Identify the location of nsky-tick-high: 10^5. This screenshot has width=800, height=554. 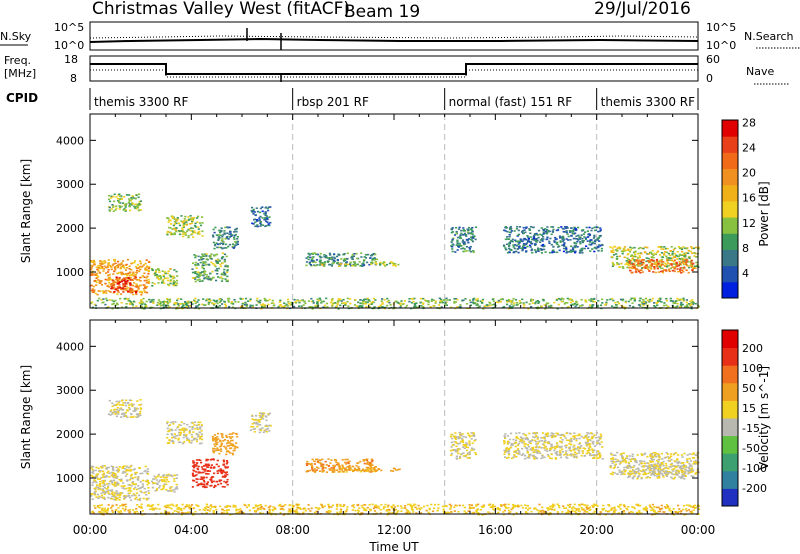
(69, 27).